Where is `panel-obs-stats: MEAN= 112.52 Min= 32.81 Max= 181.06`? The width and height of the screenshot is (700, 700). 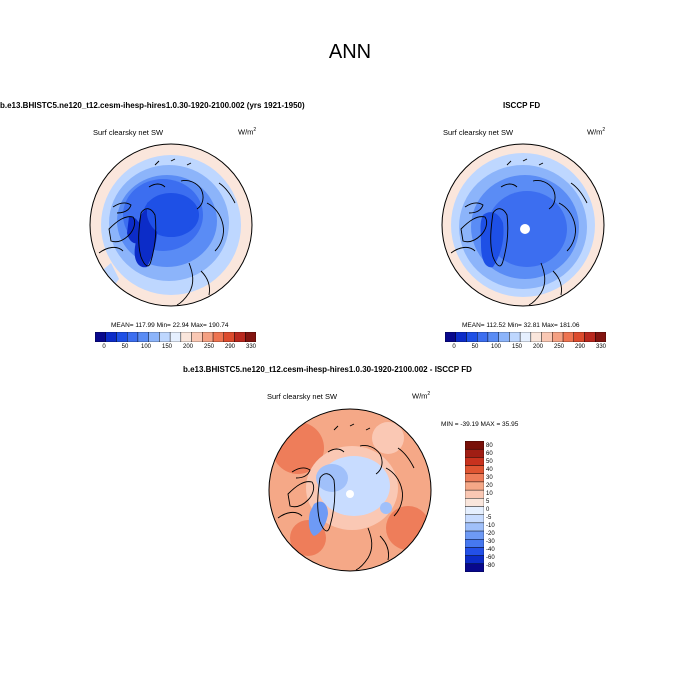 panel-obs-stats: MEAN= 112.52 Min= 32.81 Max= 181.06 is located at coordinates (521, 325).